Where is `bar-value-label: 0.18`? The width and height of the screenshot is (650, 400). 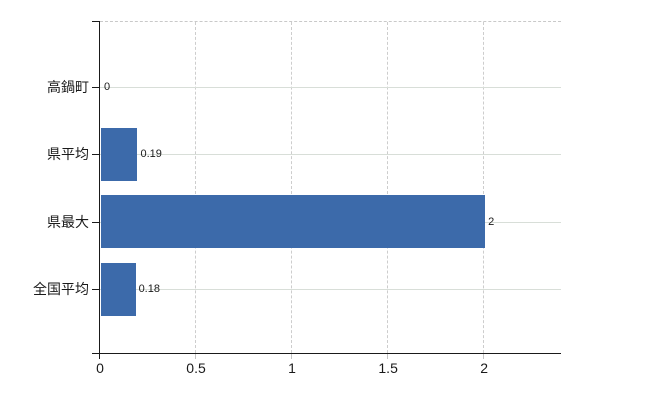
bar-value-label: 0.18 is located at coordinates (149, 289).